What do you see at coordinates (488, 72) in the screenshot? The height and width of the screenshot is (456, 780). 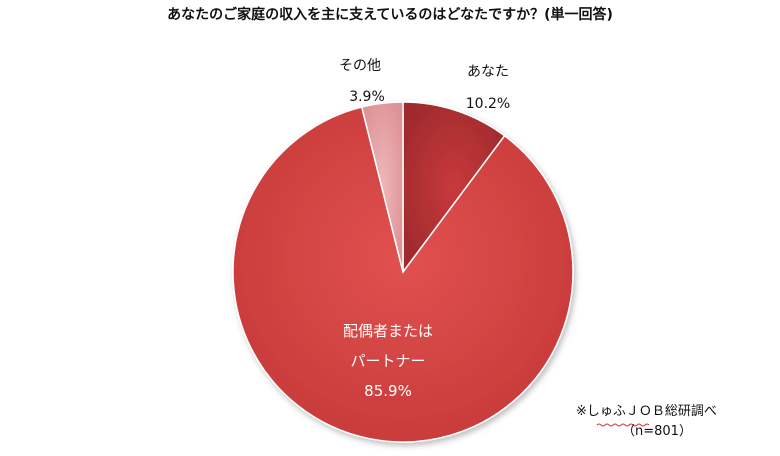 I see `slice-label-1: あなた` at bounding box center [488, 72].